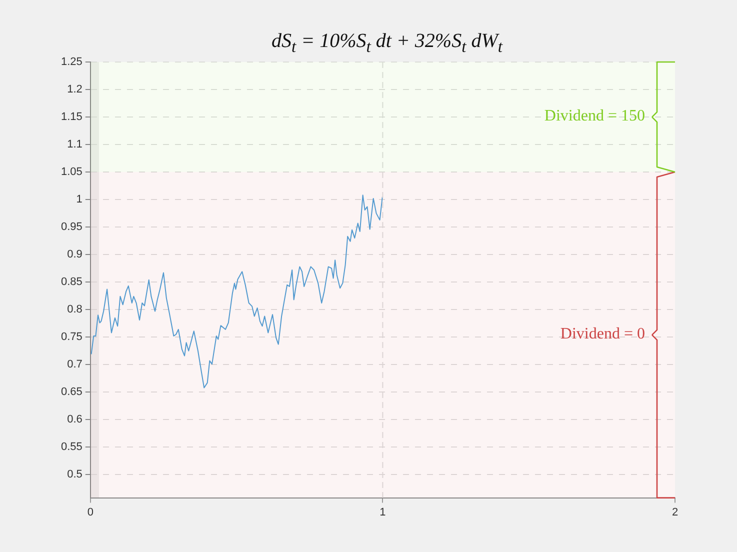  What do you see at coordinates (387, 43) in the screenshot?
I see `chart-title: dS$_{t}$ = 10%S$_{t}$ dt + 32%S$_{t}$ dW$_{t}$` at bounding box center [387, 43].